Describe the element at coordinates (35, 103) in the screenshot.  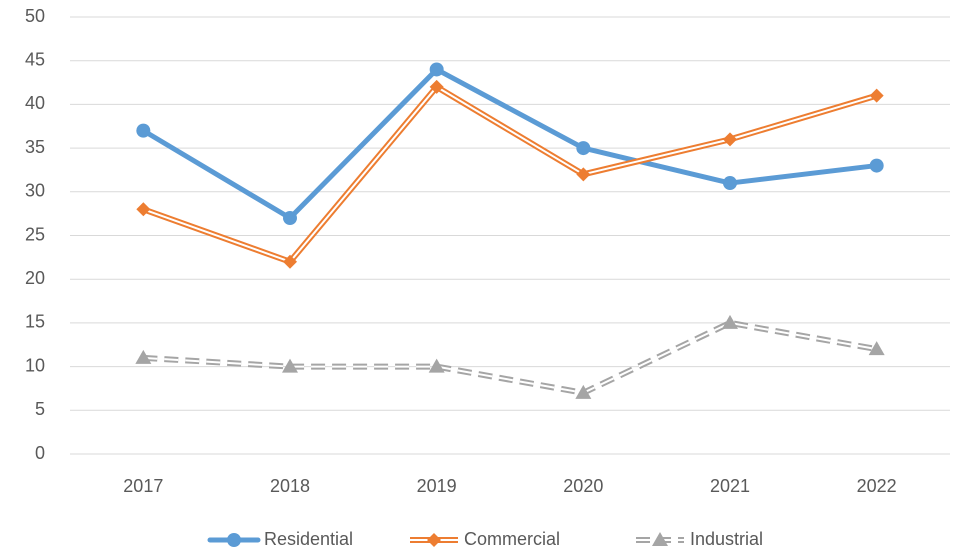
I see `y-tick-label: 40` at that location.